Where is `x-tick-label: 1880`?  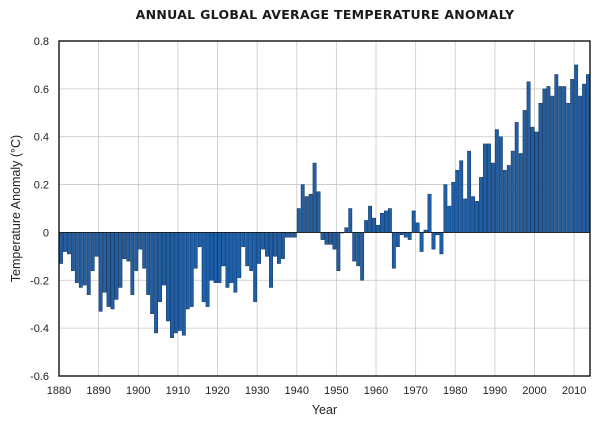 x-tick-label: 1880 is located at coordinates (59, 391).